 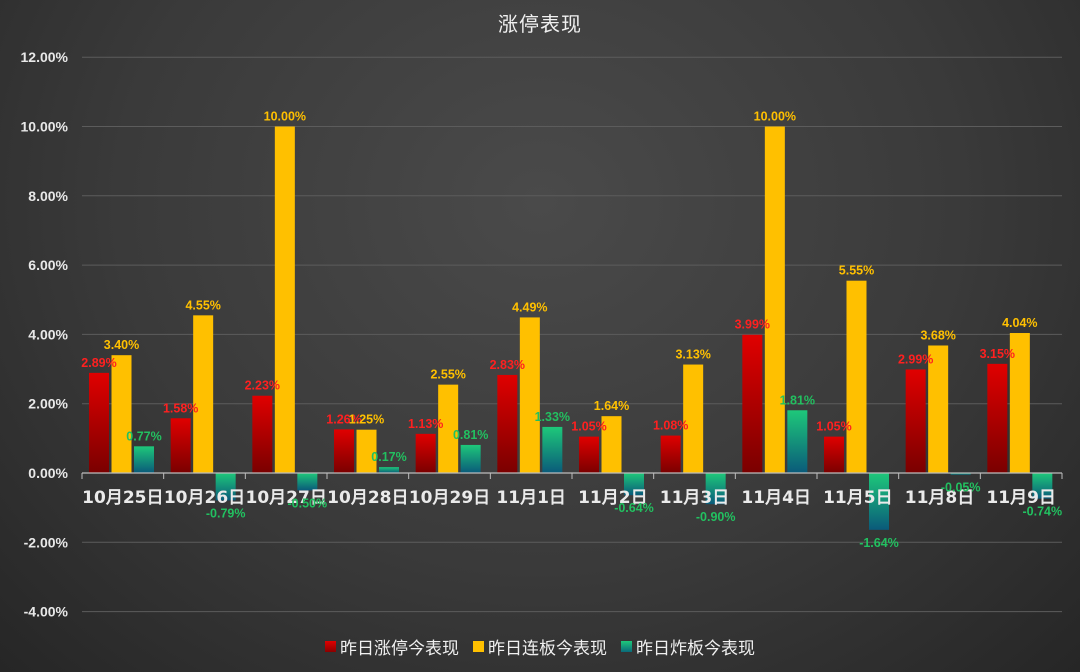 What do you see at coordinates (470, 435) in the screenshot?
I see `data-label: 0.81%` at bounding box center [470, 435].